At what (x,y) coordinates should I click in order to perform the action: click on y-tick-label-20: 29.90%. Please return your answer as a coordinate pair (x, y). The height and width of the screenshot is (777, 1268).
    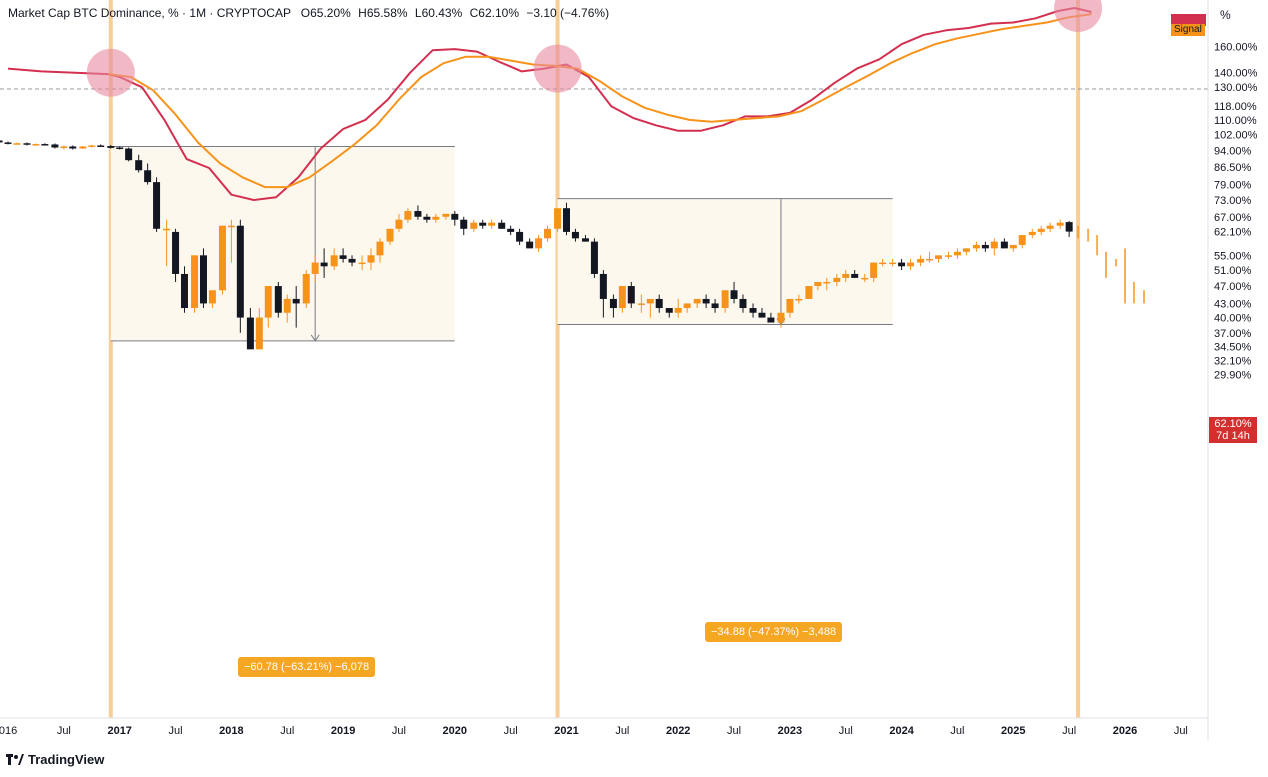
    Looking at the image, I should click on (1233, 375).